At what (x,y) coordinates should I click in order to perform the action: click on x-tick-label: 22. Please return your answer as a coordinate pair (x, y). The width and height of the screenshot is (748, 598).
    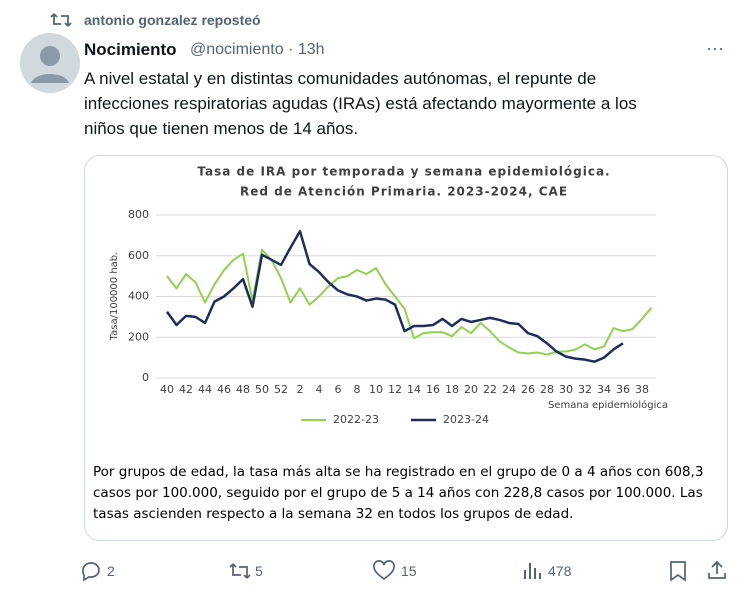
    Looking at the image, I should click on (490, 389).